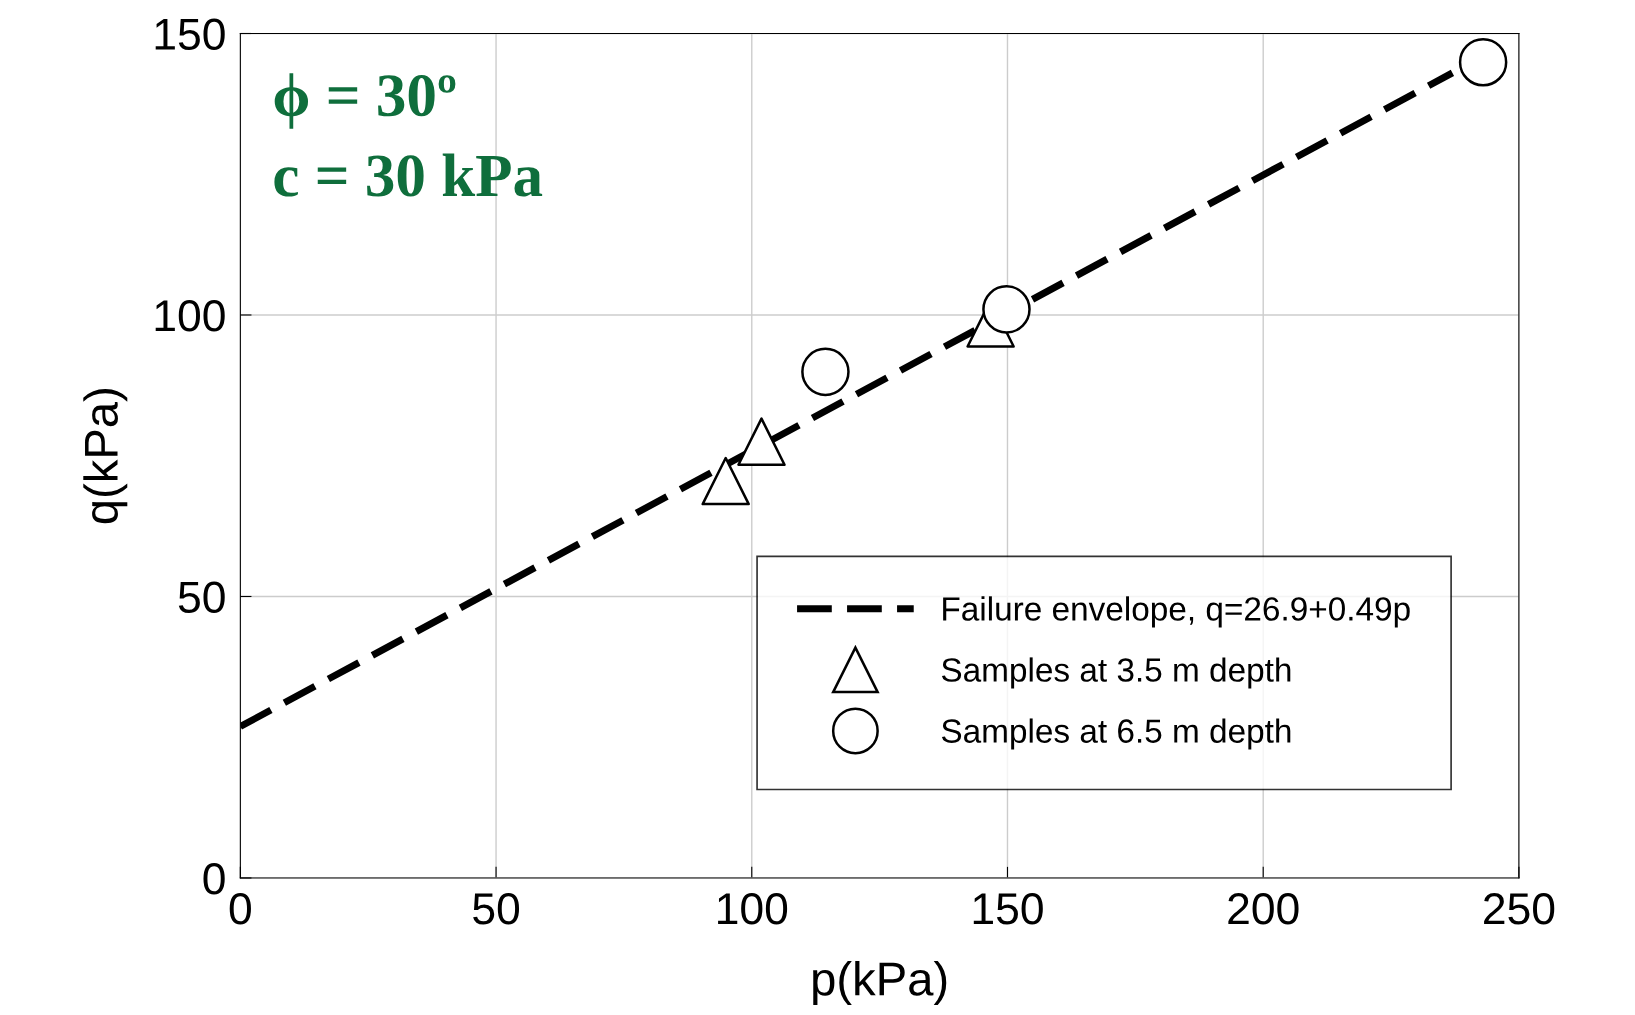 The image size is (1635, 1015). Describe the element at coordinates (1116, 734) in the screenshot. I see `legend-label: Samples at 6.5 m depth` at that location.